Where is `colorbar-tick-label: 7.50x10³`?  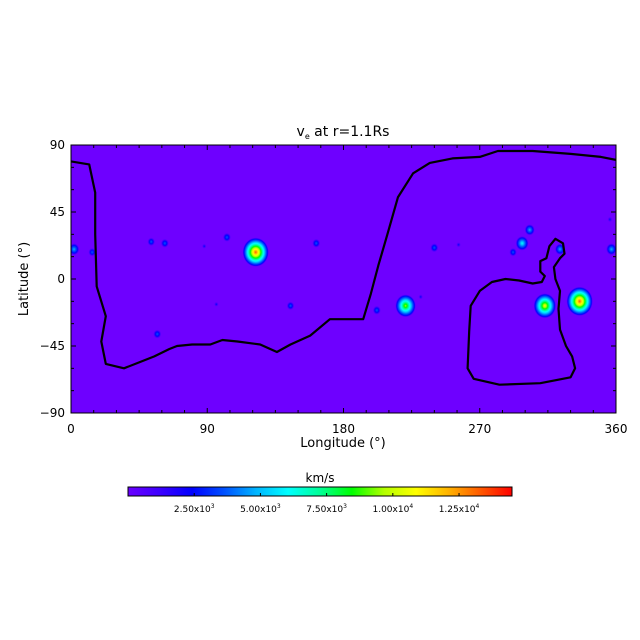 colorbar-tick-label: 7.50x10³ is located at coordinates (326, 509).